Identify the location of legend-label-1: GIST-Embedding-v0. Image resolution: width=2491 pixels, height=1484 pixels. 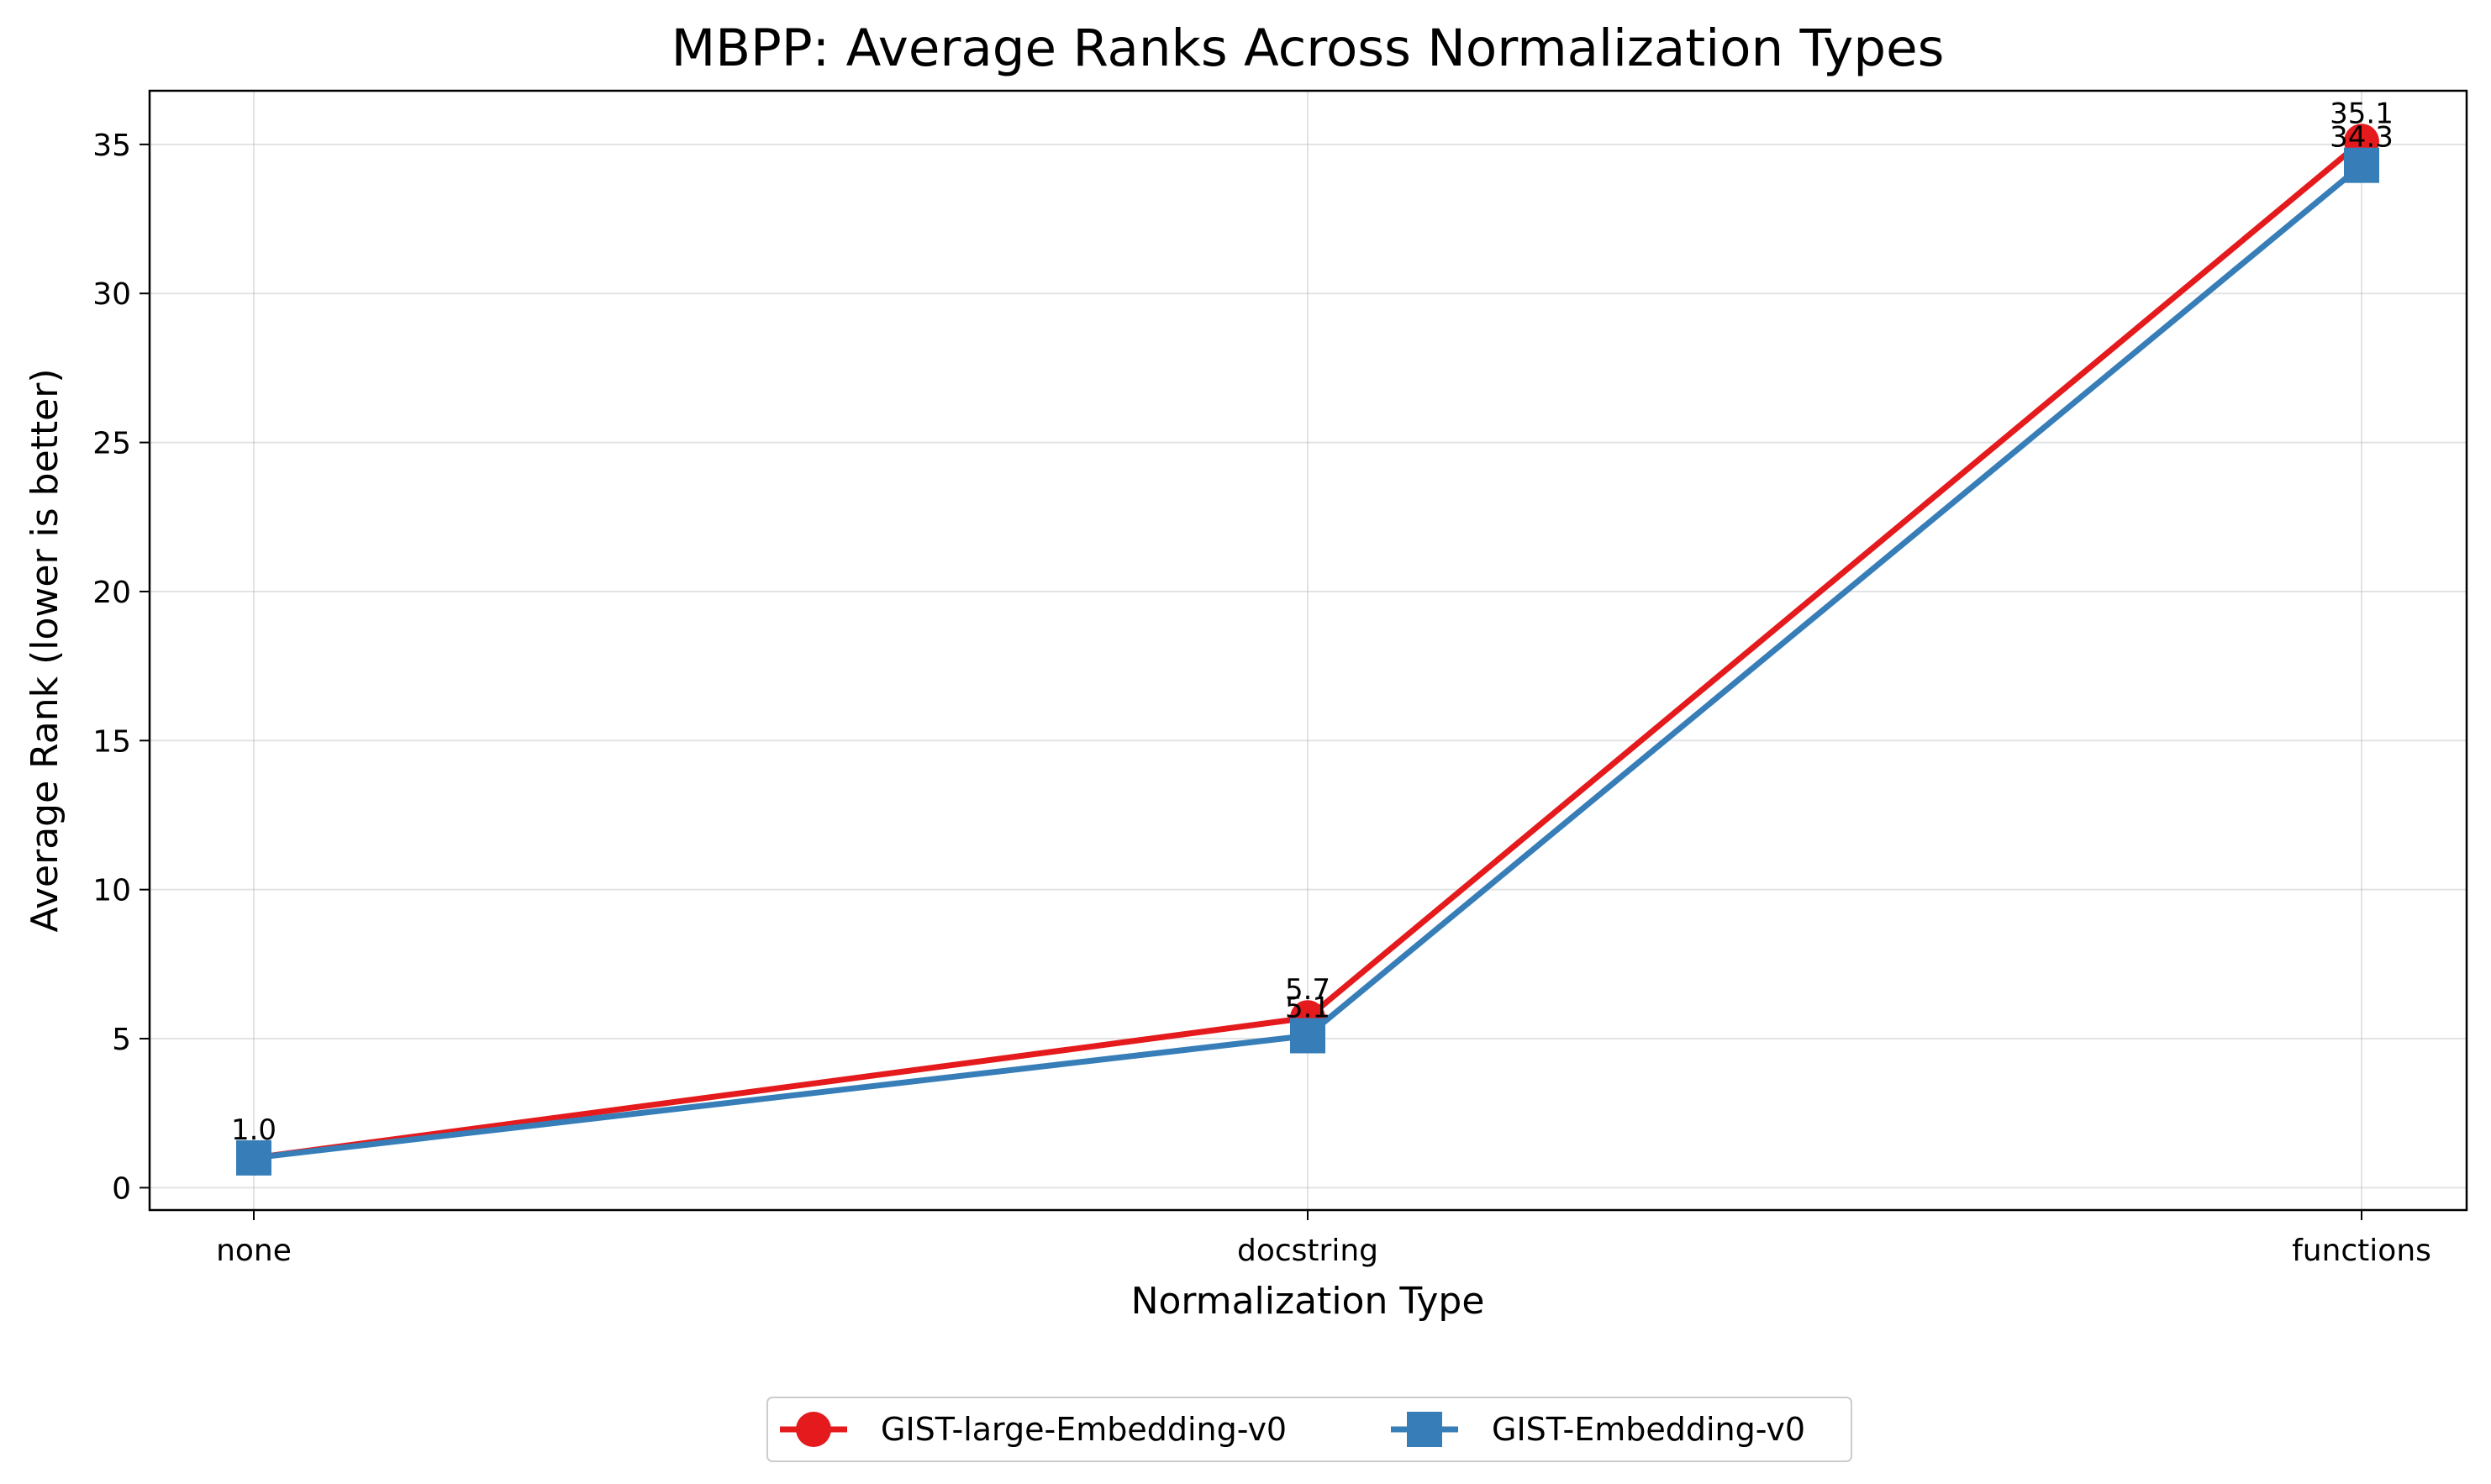
(1648, 1429).